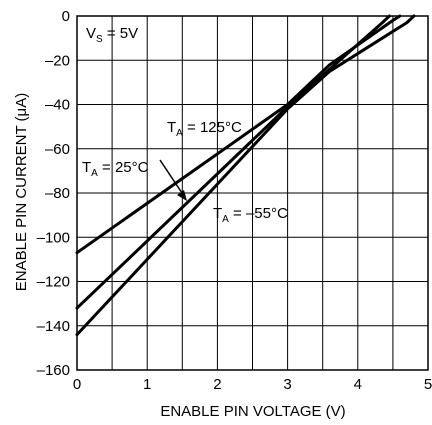 This screenshot has width=432, height=425. What do you see at coordinates (57, 193) in the screenshot?
I see `y-tick-label: –80` at bounding box center [57, 193].